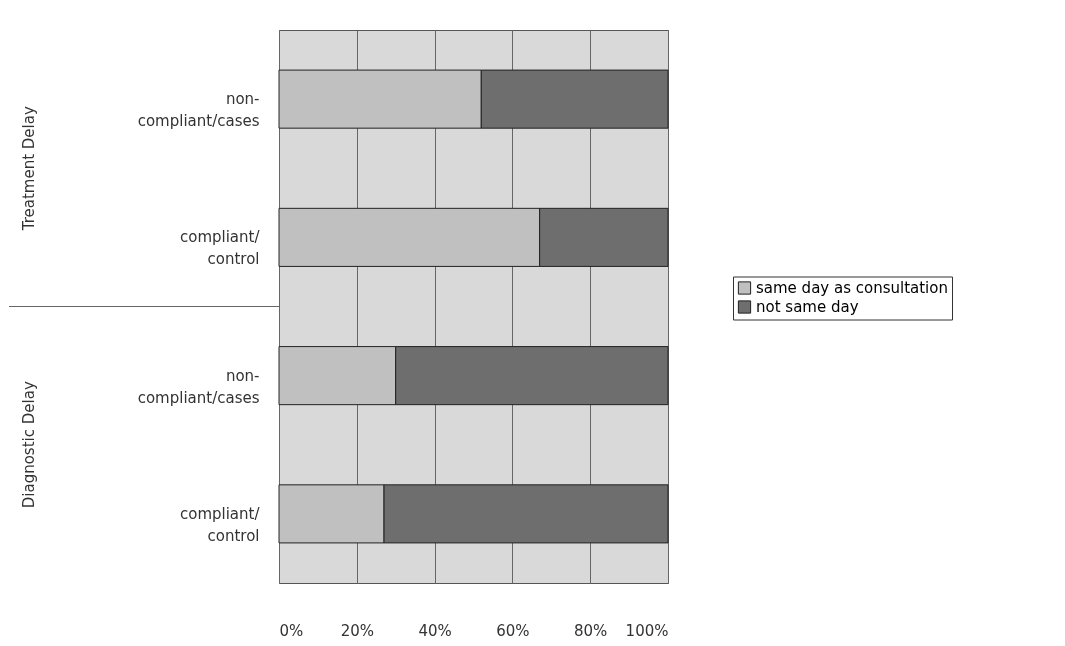  What do you see at coordinates (852, 288) in the screenshot?
I see `legend-label: same day as consultation` at bounding box center [852, 288].